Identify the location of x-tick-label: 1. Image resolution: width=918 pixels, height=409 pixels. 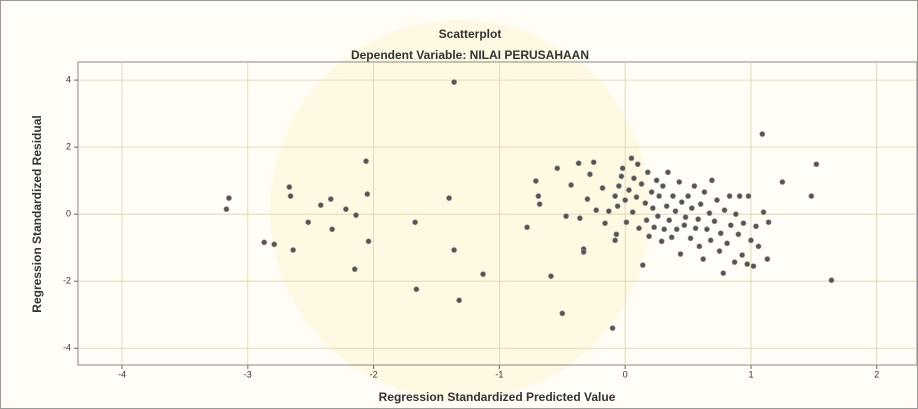
(750, 374).